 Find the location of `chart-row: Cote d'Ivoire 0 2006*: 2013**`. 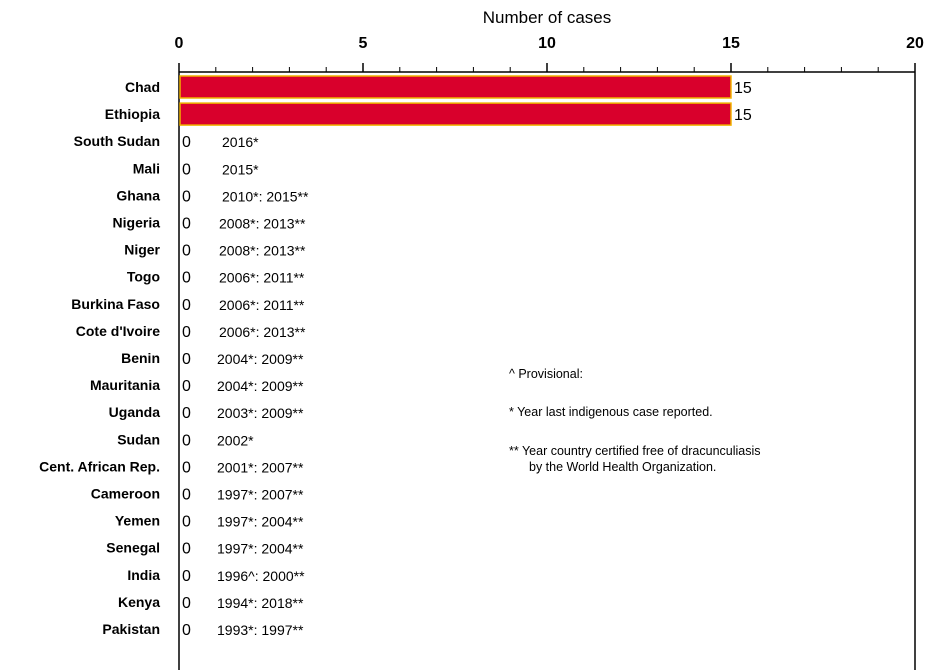

chart-row: Cote d'Ivoire 0 2006*: 2013** is located at coordinates (191, 332).